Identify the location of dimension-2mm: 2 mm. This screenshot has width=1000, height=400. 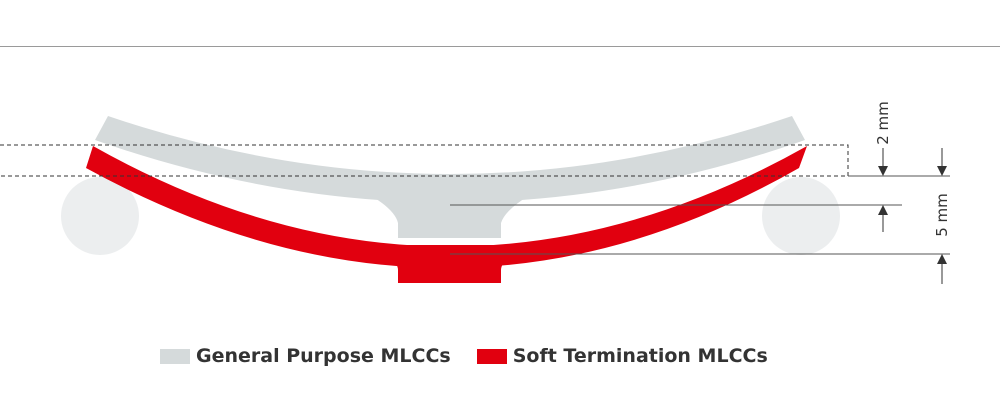
(883, 166).